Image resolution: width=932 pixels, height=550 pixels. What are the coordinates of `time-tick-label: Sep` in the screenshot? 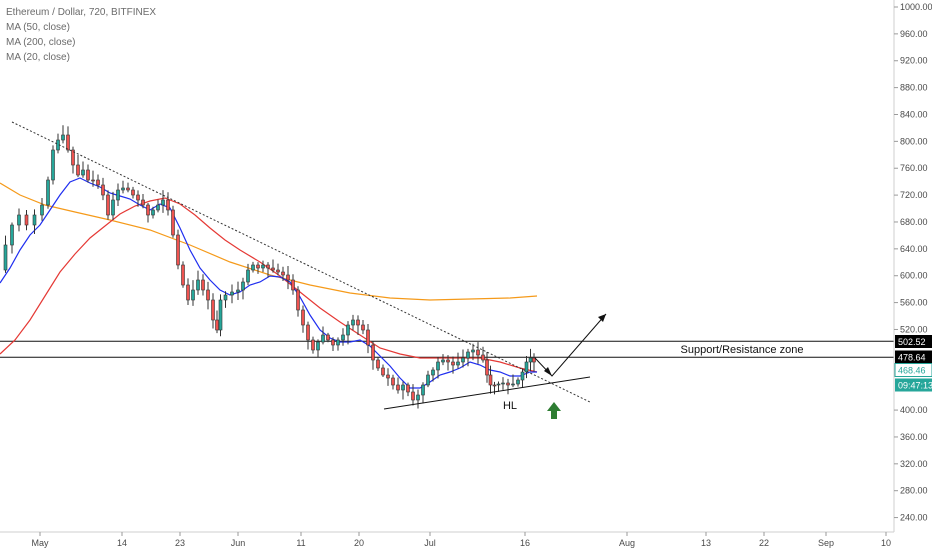 It's located at (826, 543).